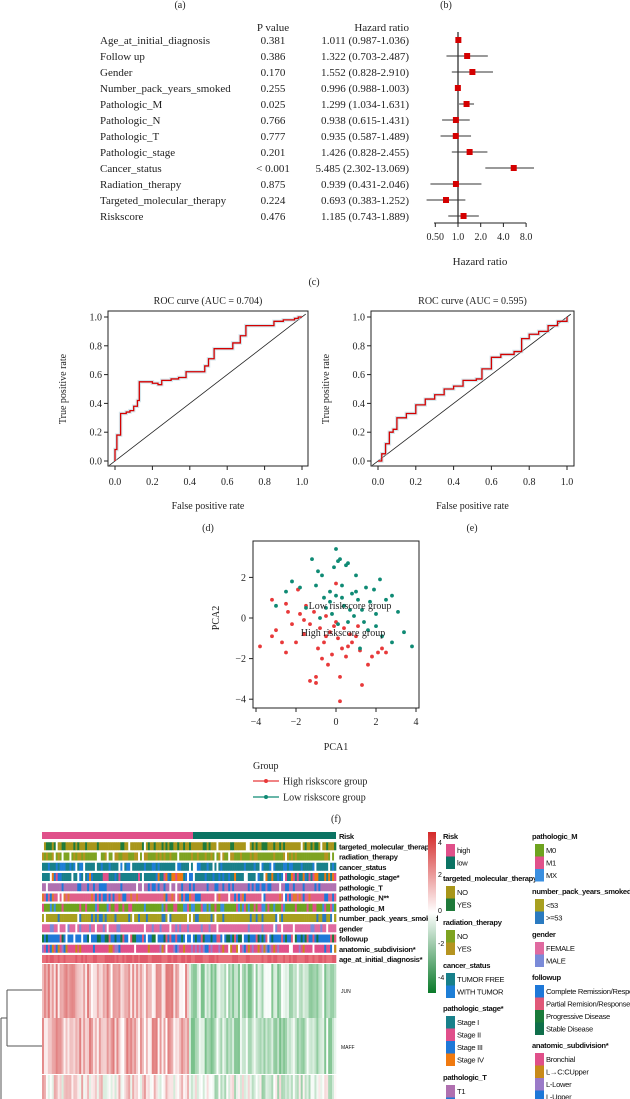  What do you see at coordinates (450, 1098) in the screenshot?
I see `legend-swatch` at bounding box center [450, 1098].